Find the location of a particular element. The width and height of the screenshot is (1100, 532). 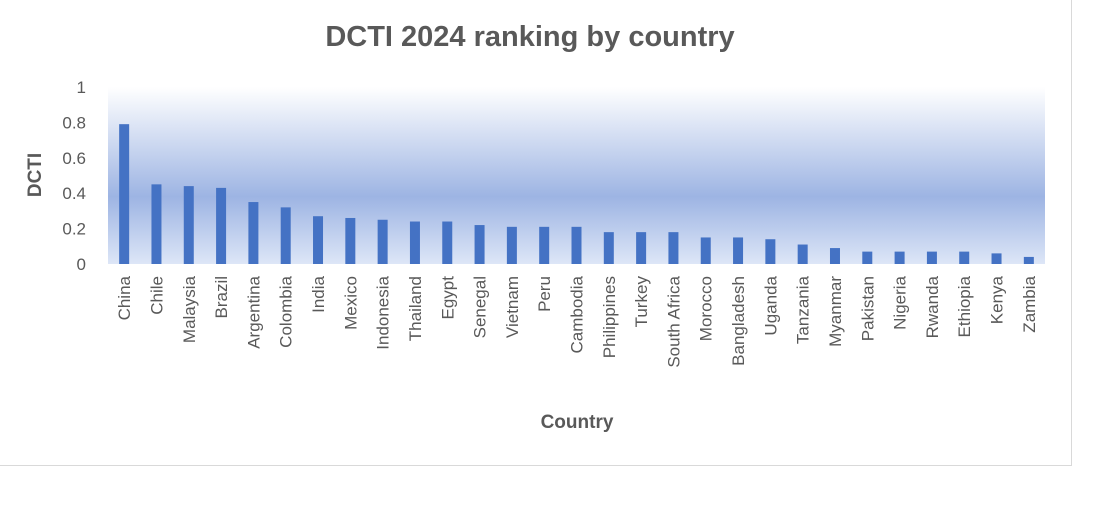

y-tick-label: 0.6 is located at coordinates (74, 158).